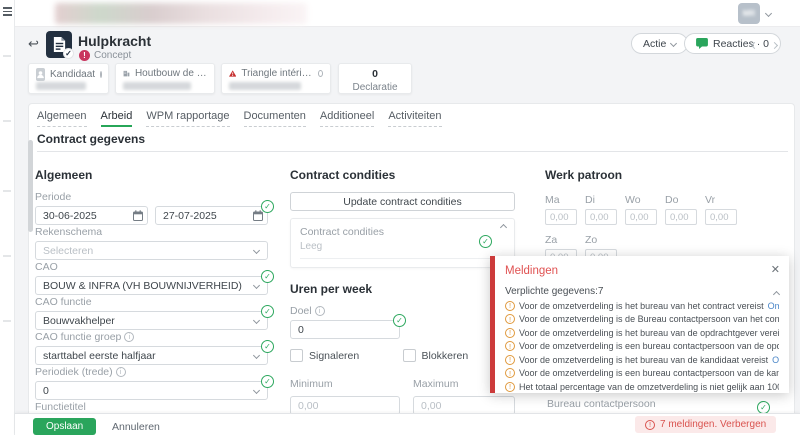 Image resolution: width=800 pixels, height=435 pixels. What do you see at coordinates (532, 271) in the screenshot?
I see `meldingen-title: Meldingen` at bounding box center [532, 271].